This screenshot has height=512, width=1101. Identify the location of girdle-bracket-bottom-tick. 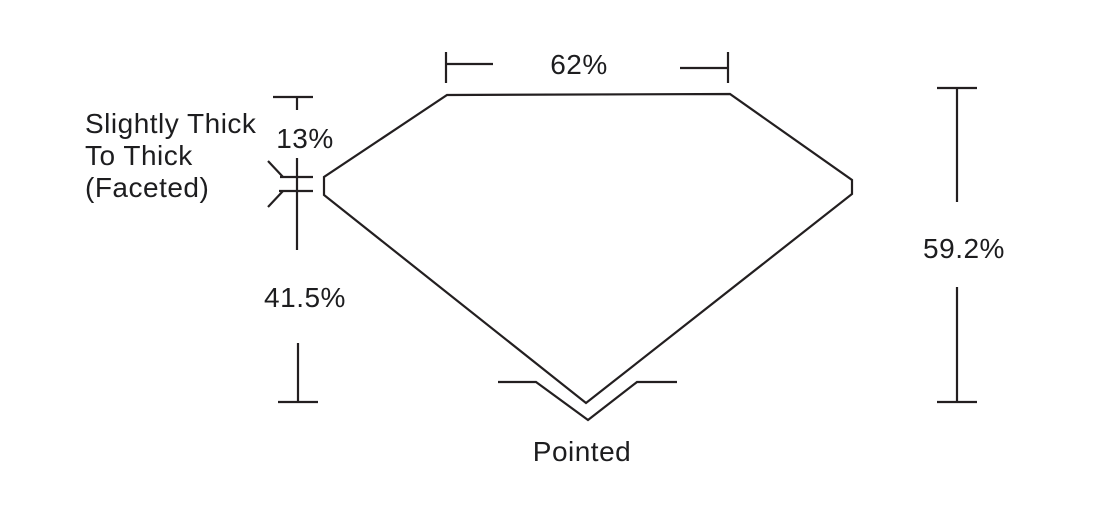
(275, 199).